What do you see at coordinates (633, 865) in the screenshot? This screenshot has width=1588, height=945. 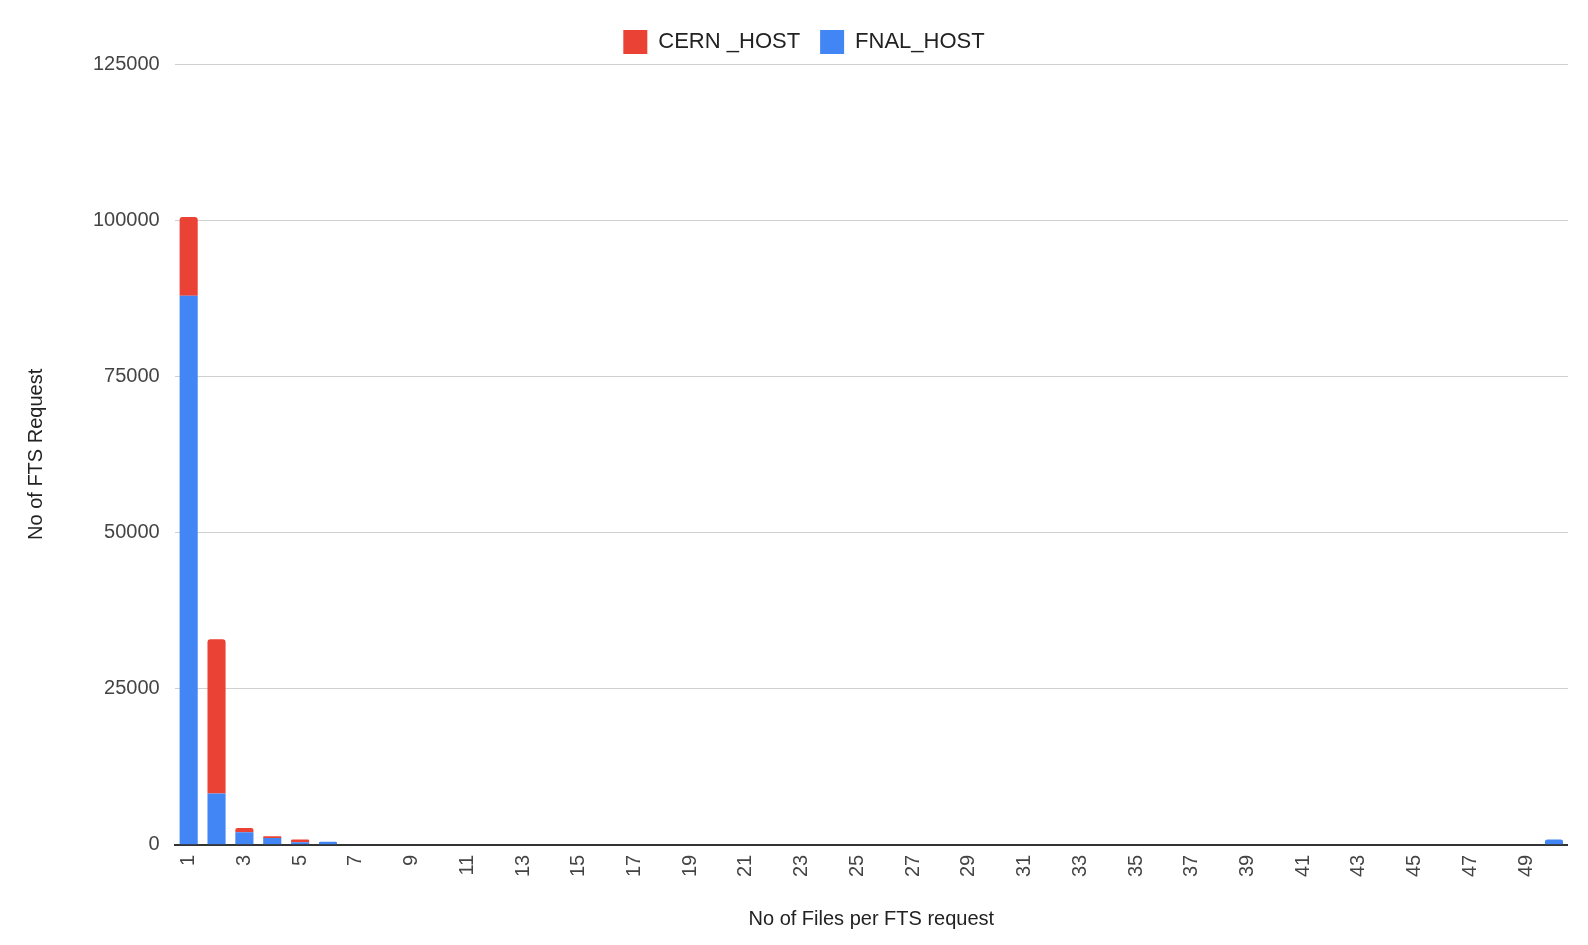 I see `x-tick-label: 17` at bounding box center [633, 865].